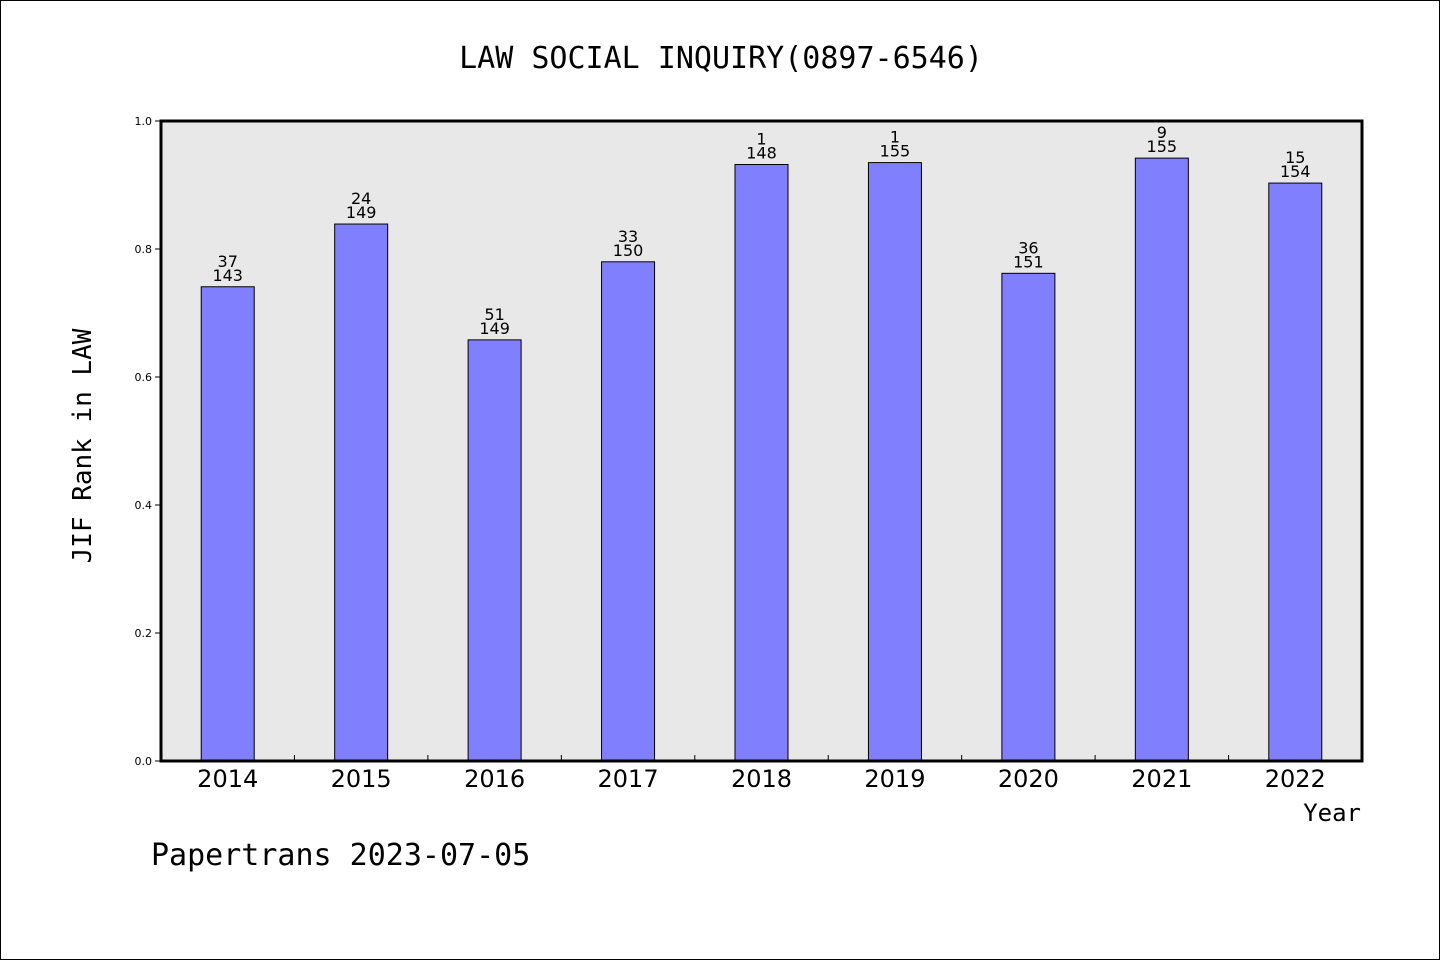  What do you see at coordinates (1161, 779) in the screenshot?
I see `x-tick-label: 2021` at bounding box center [1161, 779].